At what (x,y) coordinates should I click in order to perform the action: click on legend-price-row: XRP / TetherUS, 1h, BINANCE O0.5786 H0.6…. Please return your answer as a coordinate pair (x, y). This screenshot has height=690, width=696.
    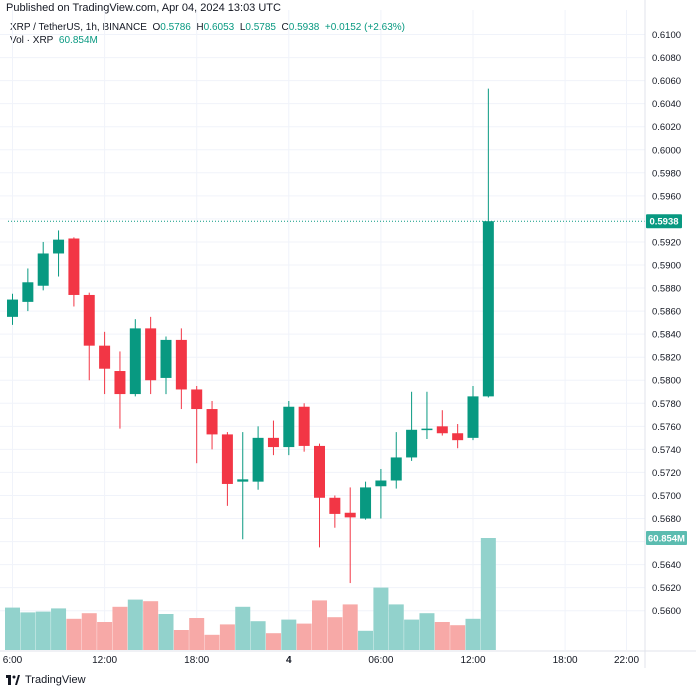
    Looking at the image, I should click on (207, 27).